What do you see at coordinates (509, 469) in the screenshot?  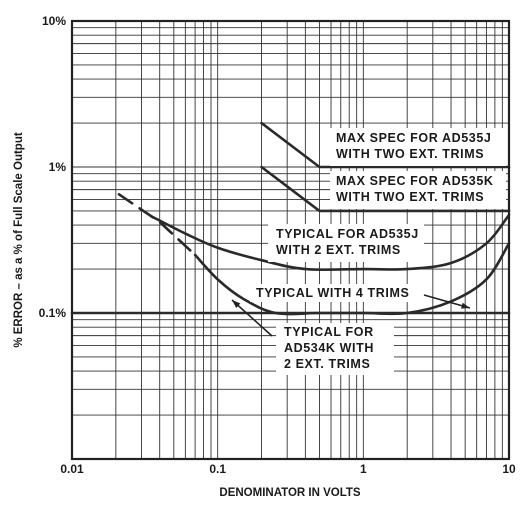 I see `x-tick-label: 10` at bounding box center [509, 469].